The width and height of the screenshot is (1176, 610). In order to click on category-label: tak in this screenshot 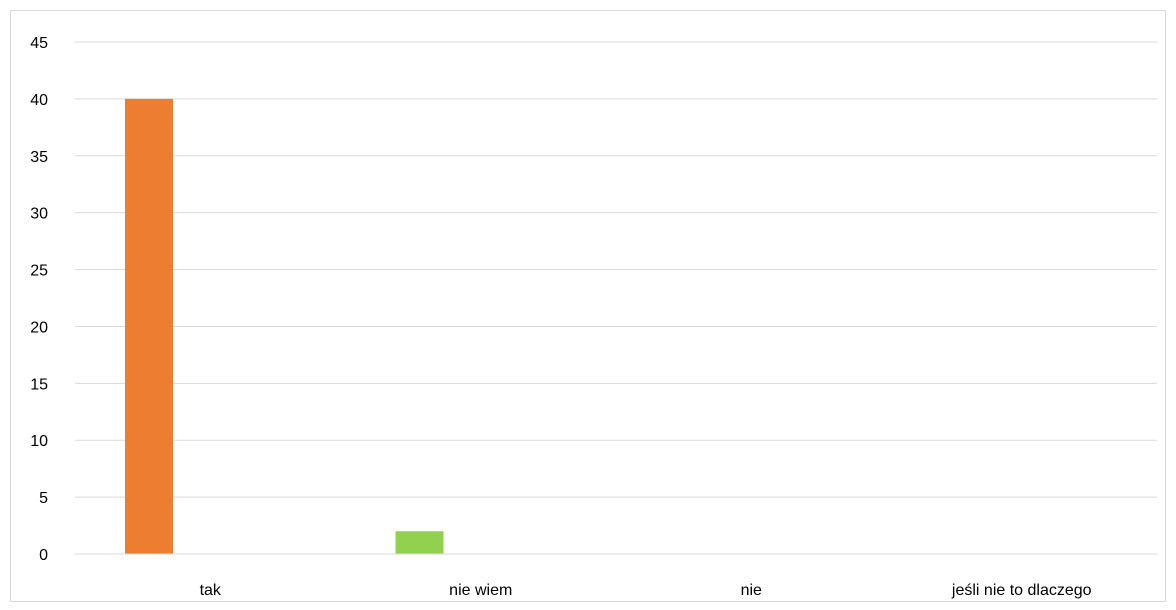, I will do `click(211, 590)`.